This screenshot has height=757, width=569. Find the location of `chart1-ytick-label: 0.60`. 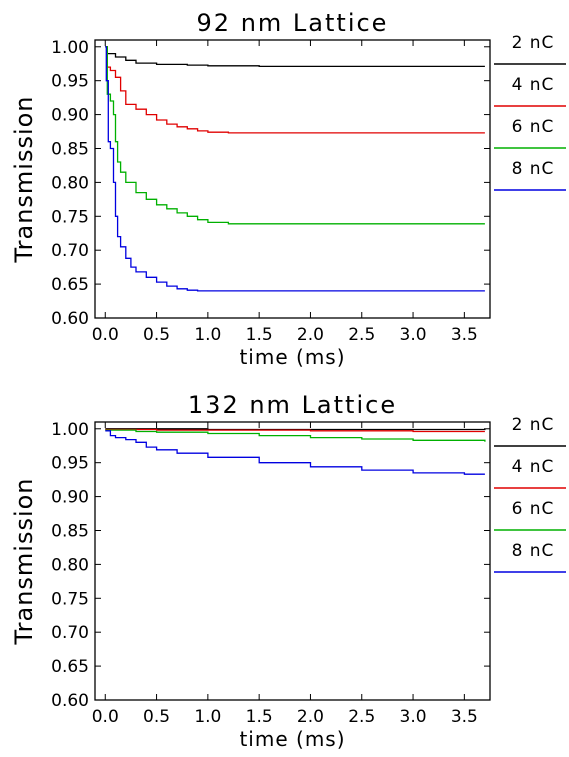

chart1-ytick-label: 0.60 is located at coordinates (70, 701).